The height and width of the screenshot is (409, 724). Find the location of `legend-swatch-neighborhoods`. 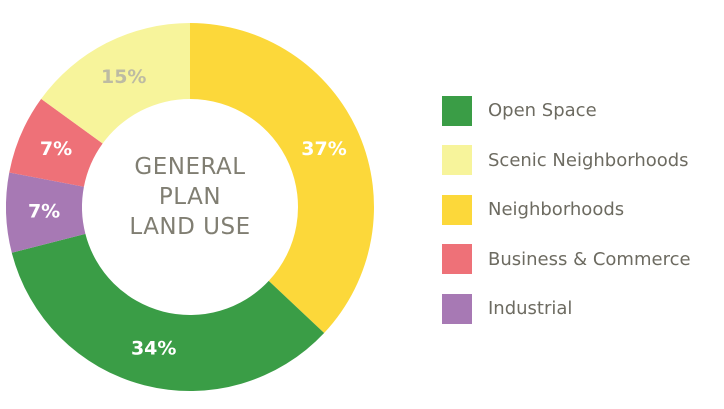

legend-swatch-neighborhoods is located at coordinates (457, 209).